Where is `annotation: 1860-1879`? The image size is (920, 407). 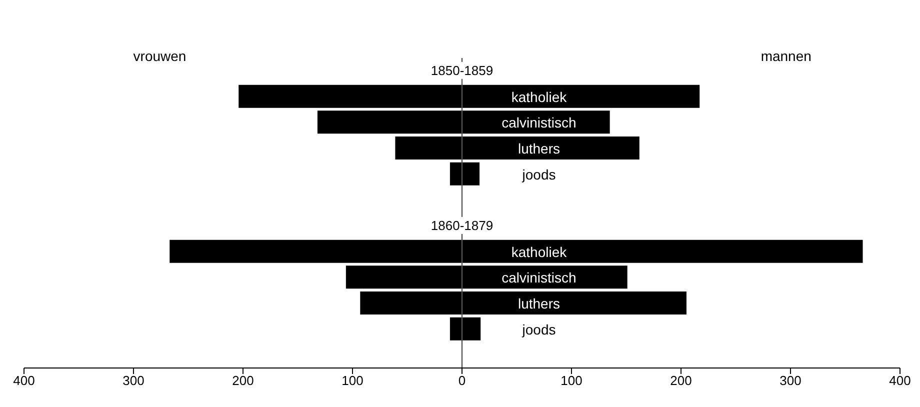
annotation: 1860-1879 is located at coordinates (462, 225).